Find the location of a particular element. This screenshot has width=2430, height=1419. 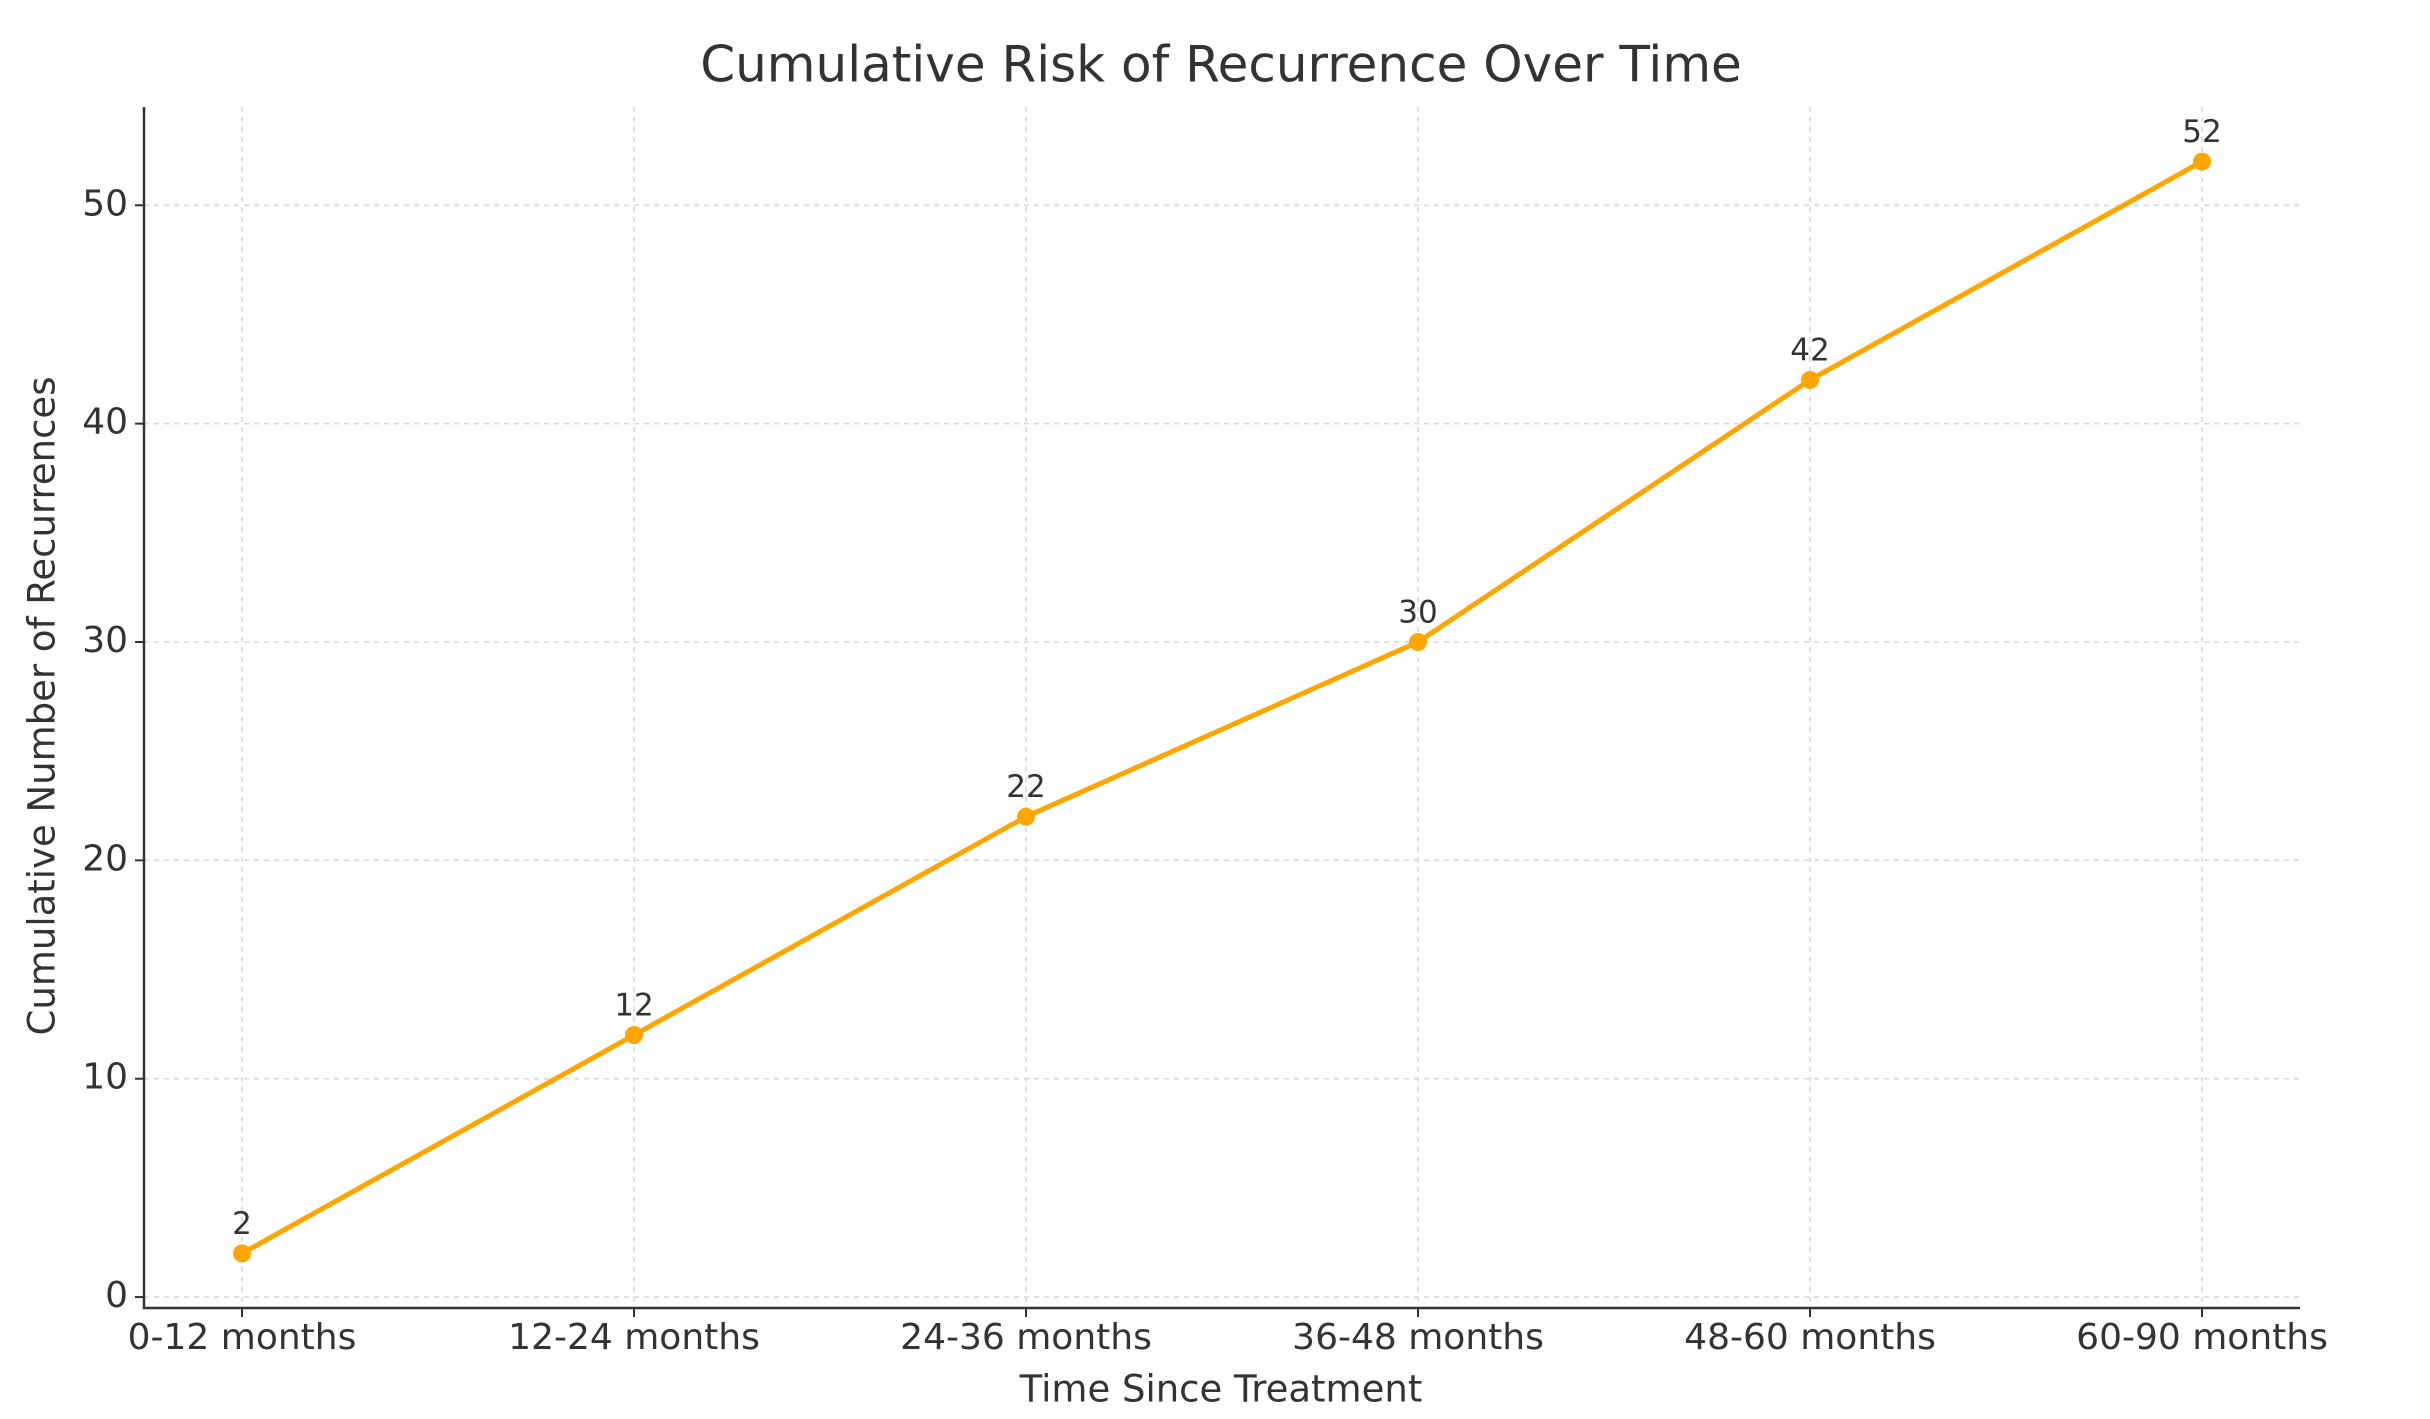

y-tick-label: 40 is located at coordinates (105, 422).